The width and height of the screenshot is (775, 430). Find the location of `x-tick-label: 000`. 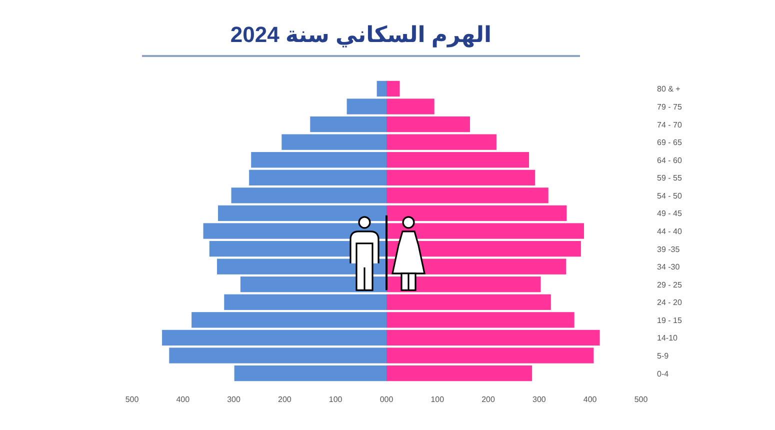

x-tick-label: 000 is located at coordinates (387, 399).